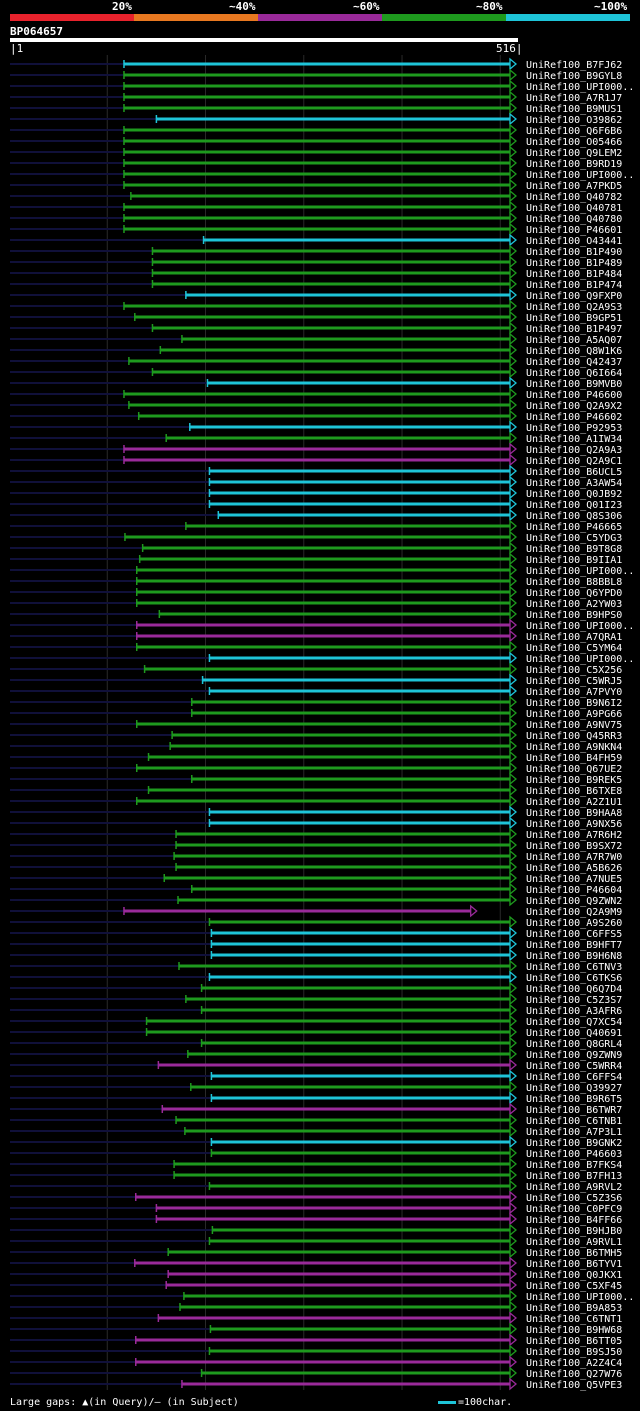 The image size is (640, 1411). What do you see at coordinates (316, 779) in the screenshot?
I see `hit-row: UniRef100_B9REK5` at bounding box center [316, 779].